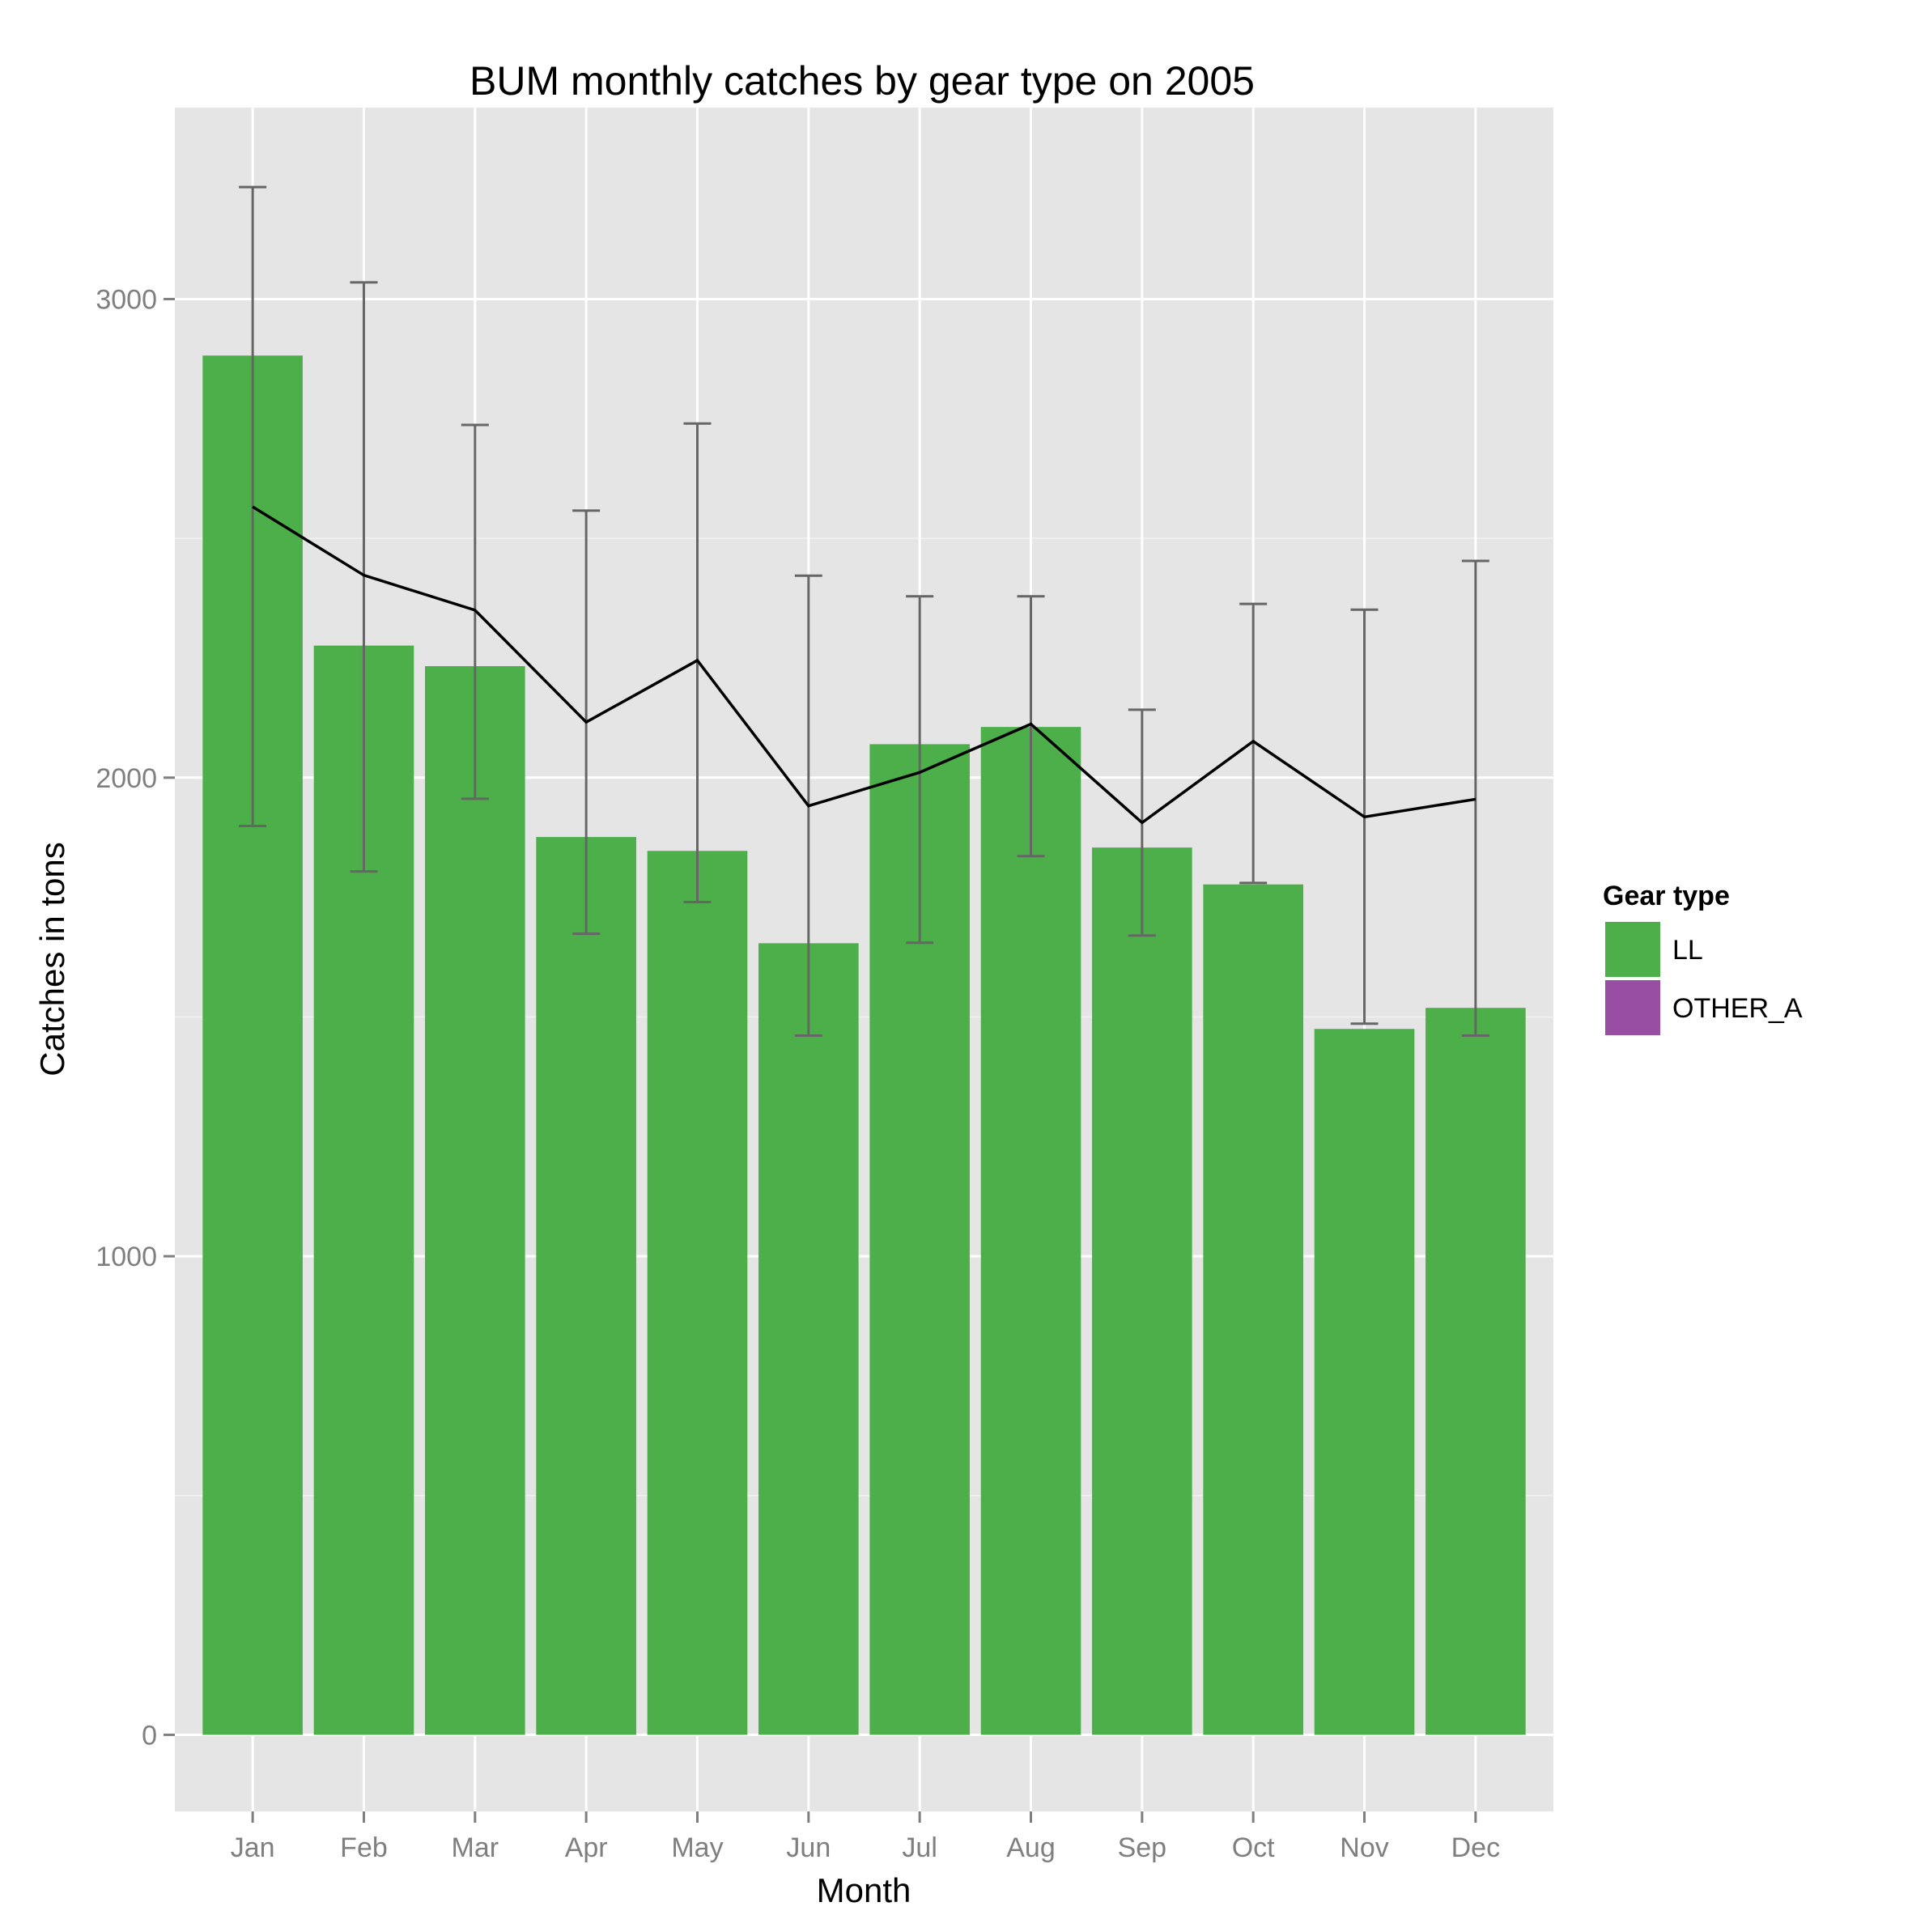 This screenshot has width=1912, height=1932. I want to click on x-tick-label: Sep, so click(1142, 1847).